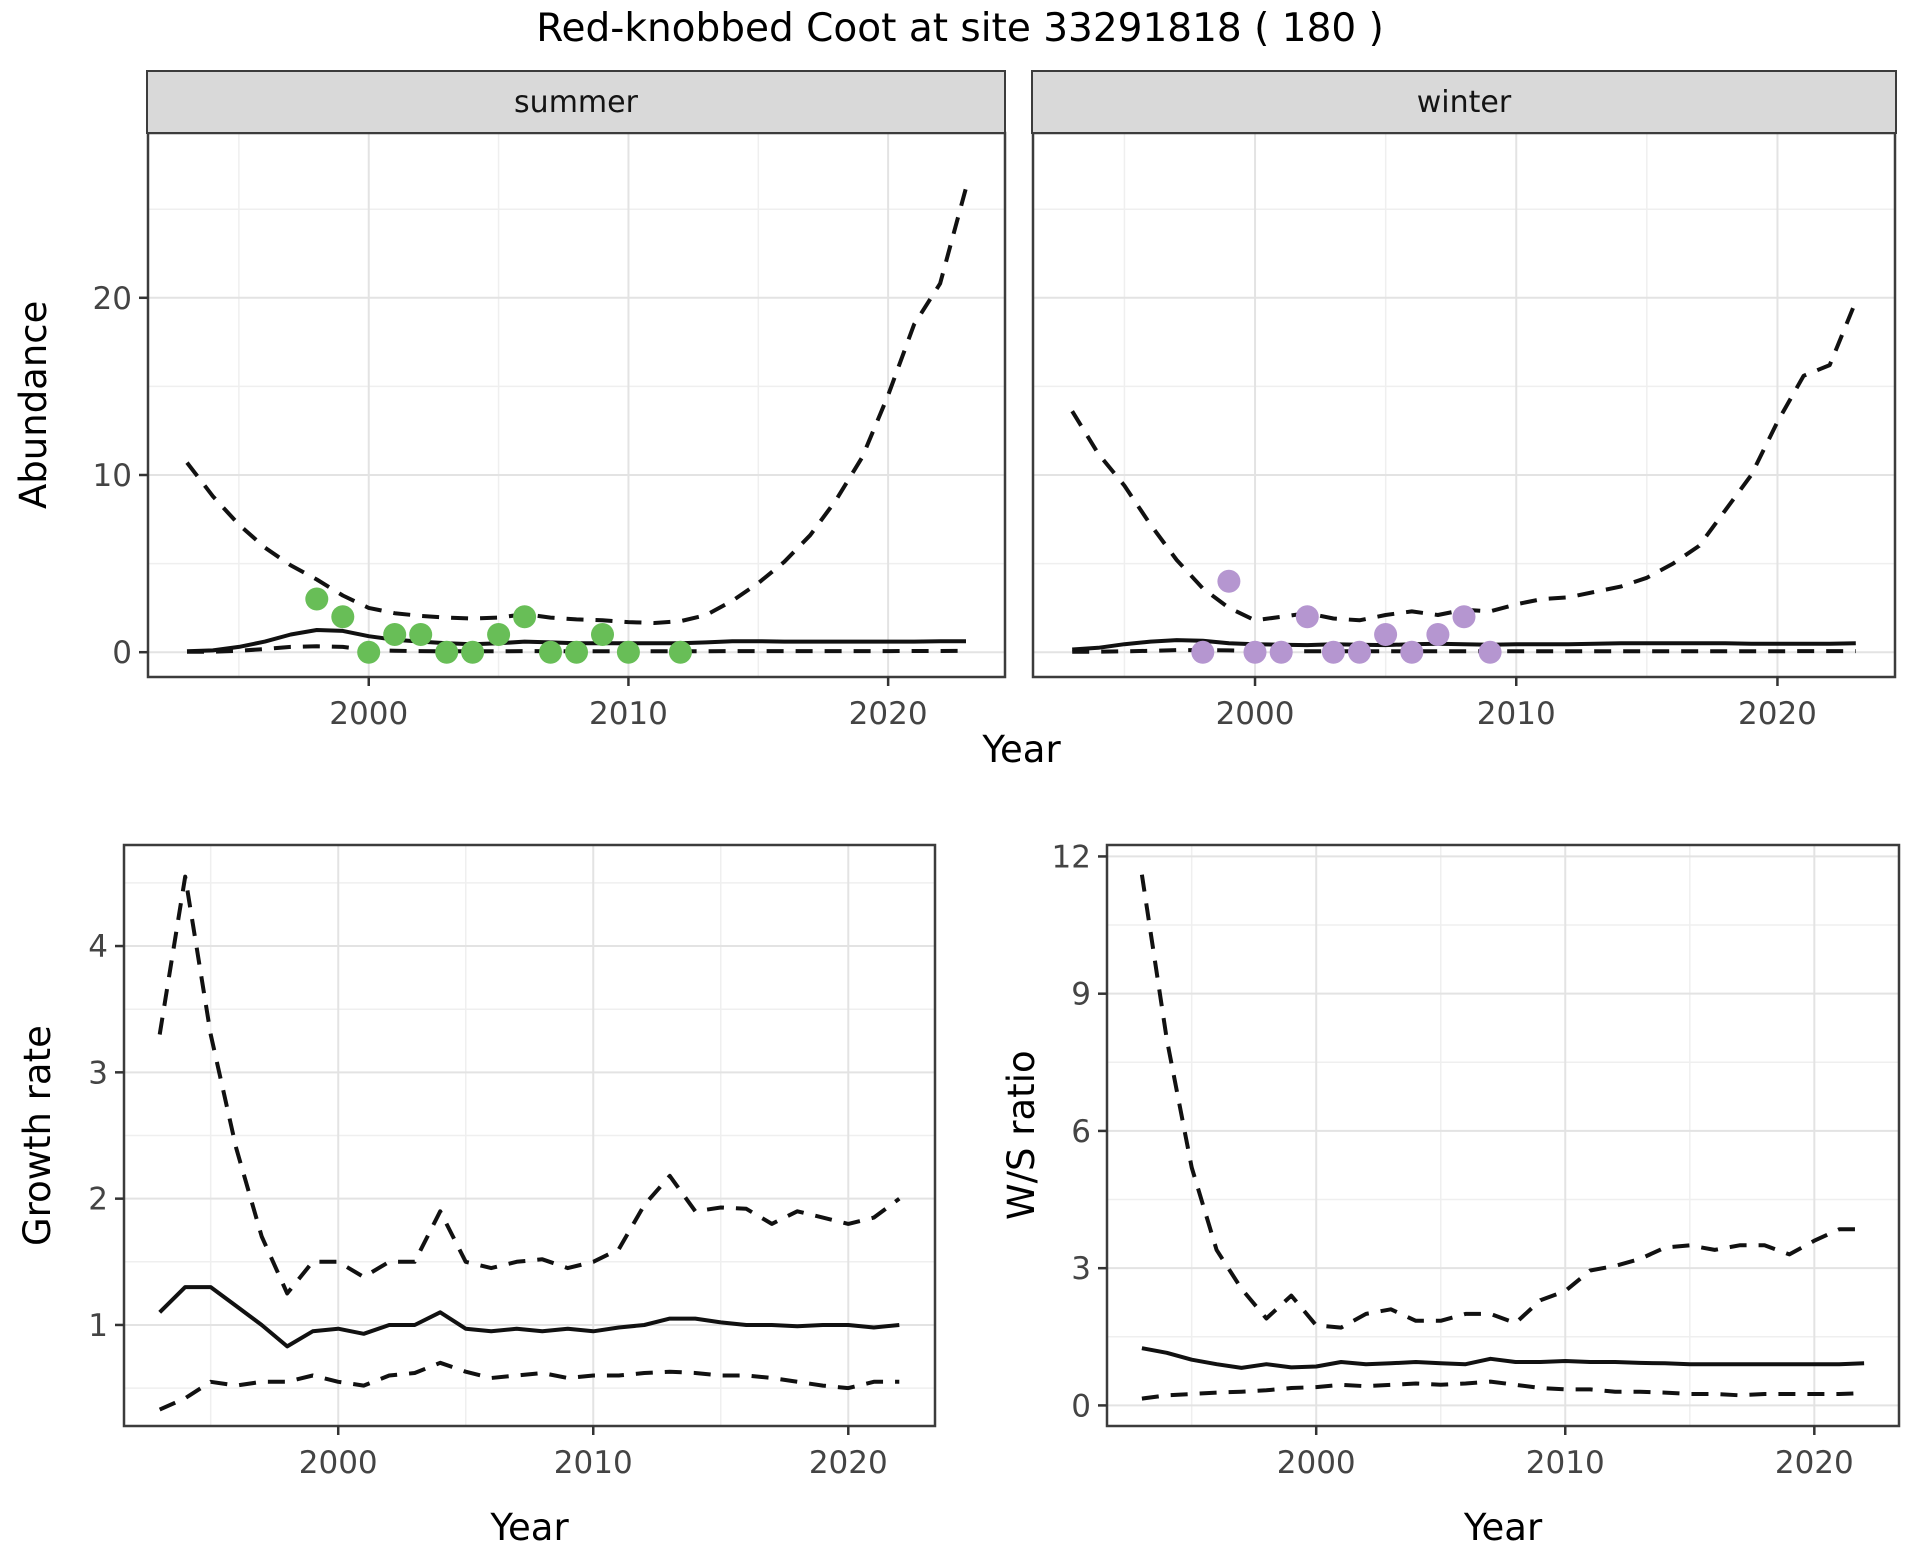 Image resolution: width=1920 pixels, height=1560 pixels. What do you see at coordinates (98, 947) in the screenshot?
I see `y-tick-label: 4` at bounding box center [98, 947].